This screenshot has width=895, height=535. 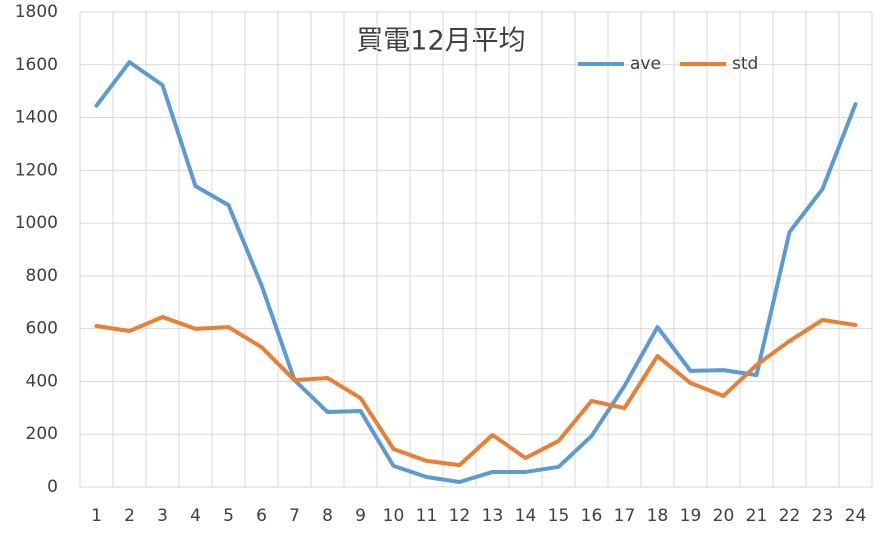 I want to click on x-tick-label: 18, so click(x=658, y=516).